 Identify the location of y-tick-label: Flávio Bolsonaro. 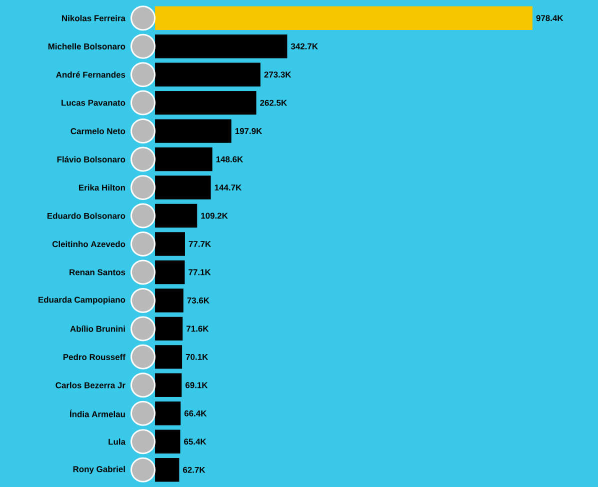
(91, 159).